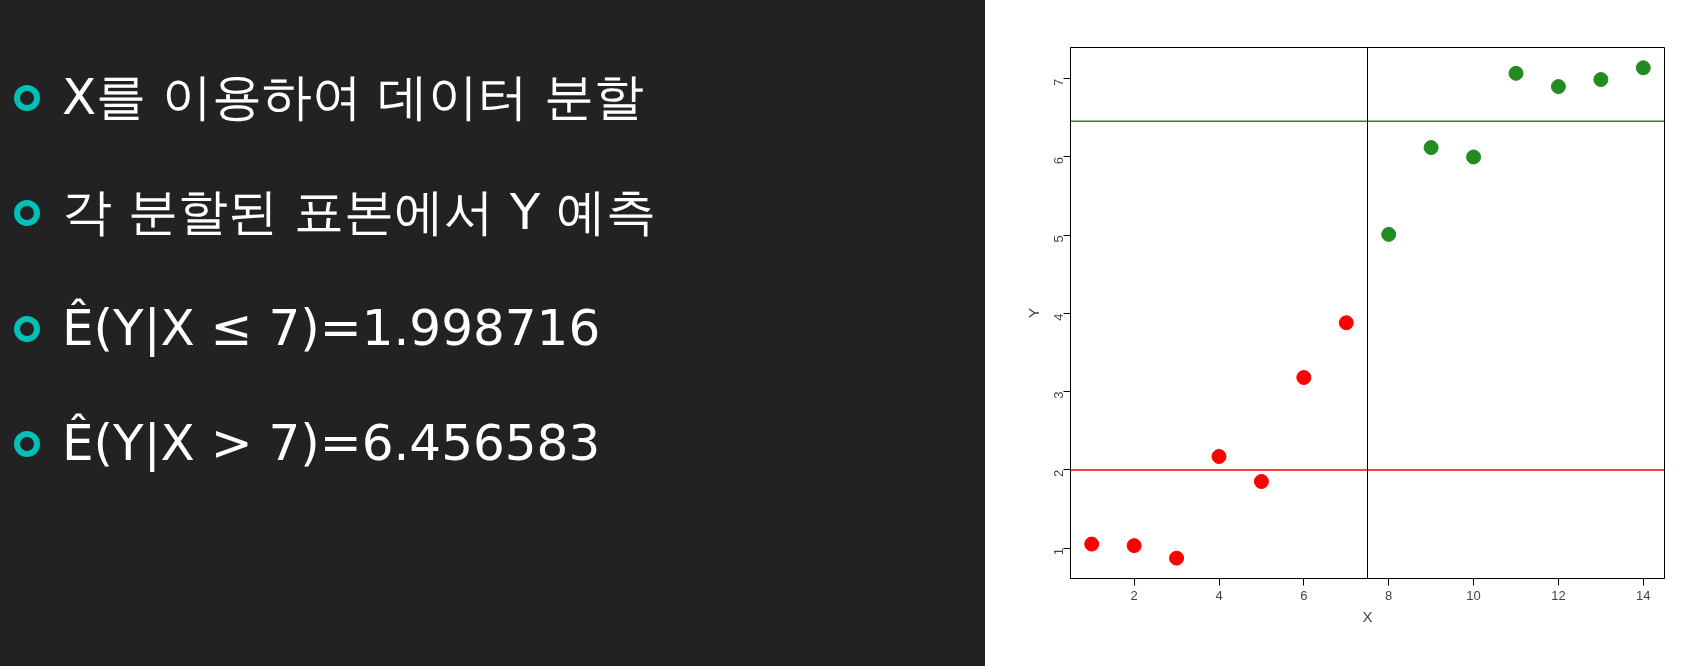  I want to click on x-tick-label: 10, so click(1473, 595).